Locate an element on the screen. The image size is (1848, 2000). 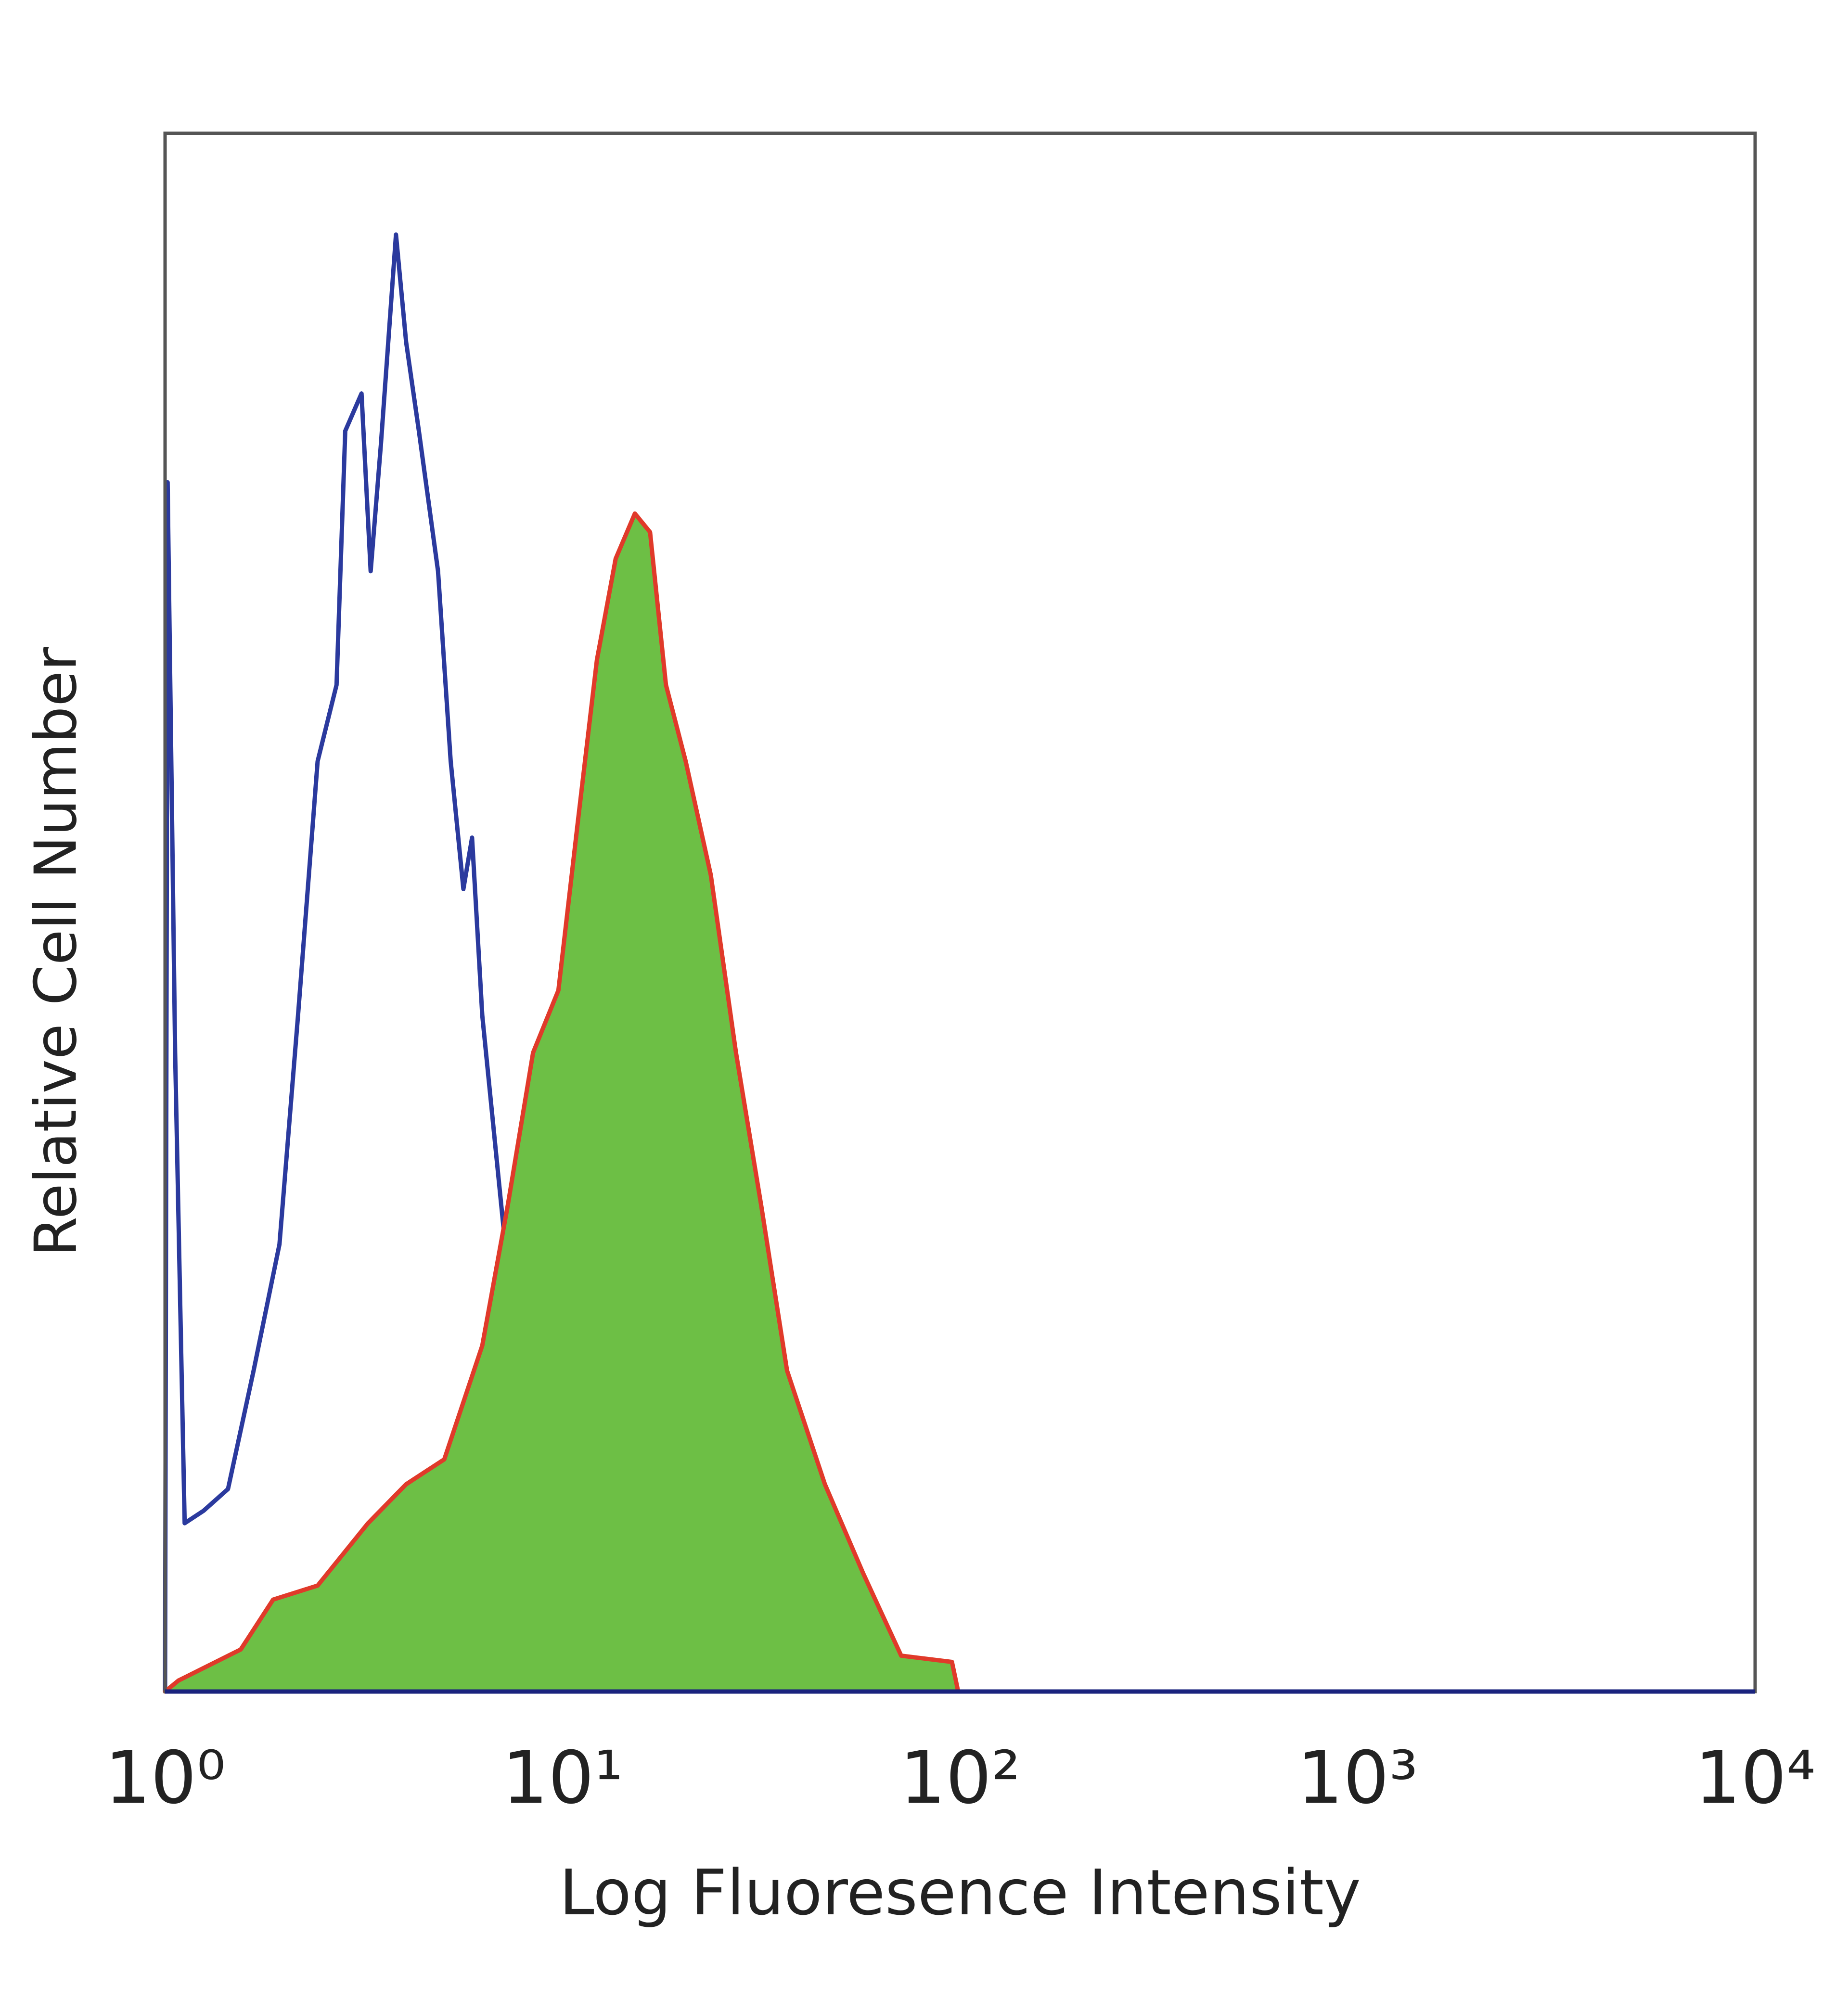
x-tick-label: 10¹ is located at coordinates (562, 1778).